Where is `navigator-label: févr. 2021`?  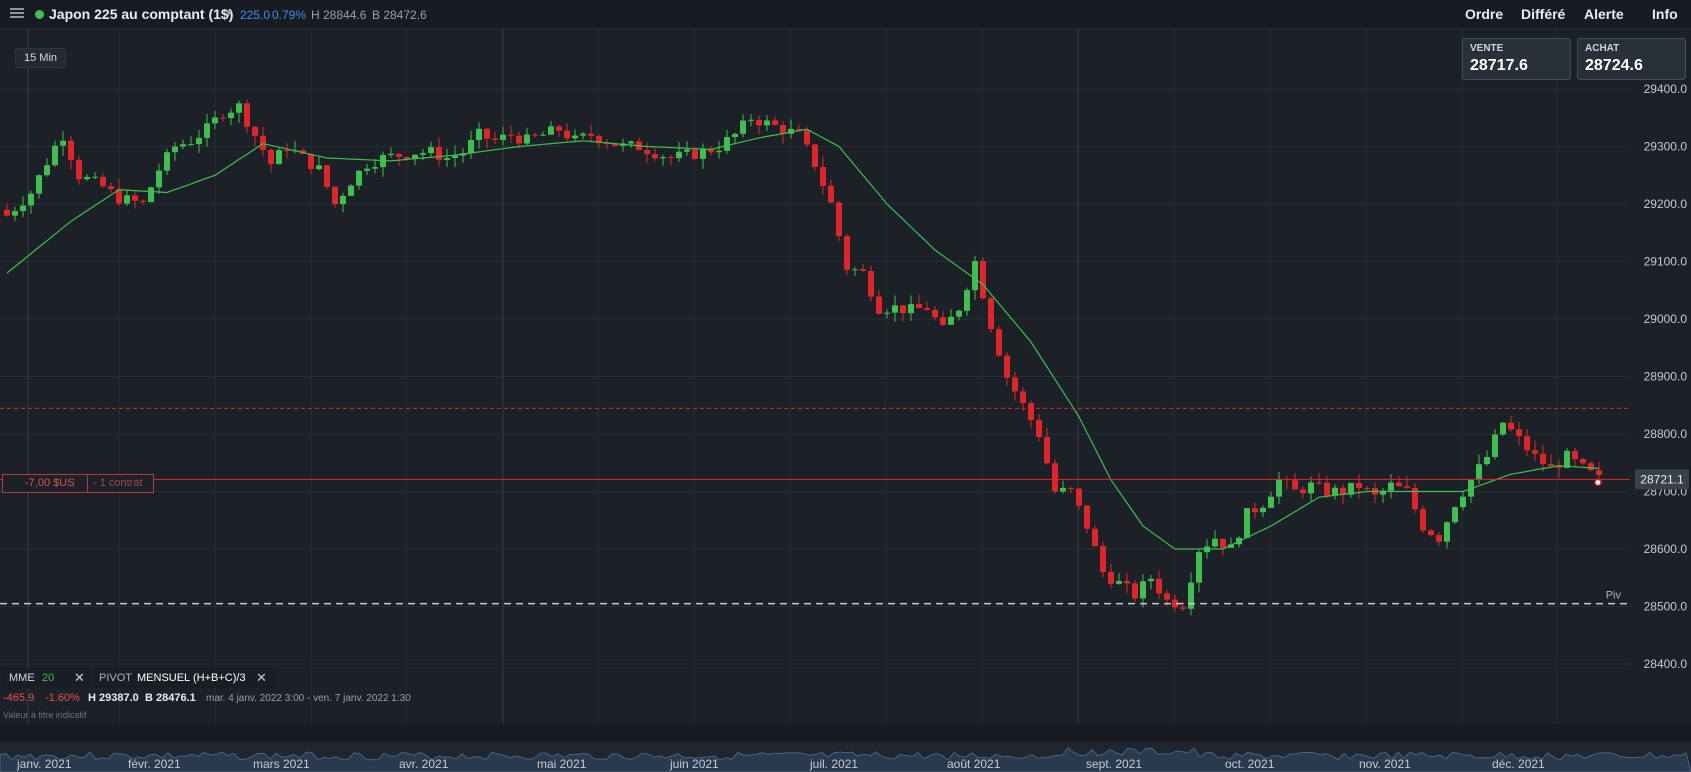
navigator-label: févr. 2021 is located at coordinates (154, 764).